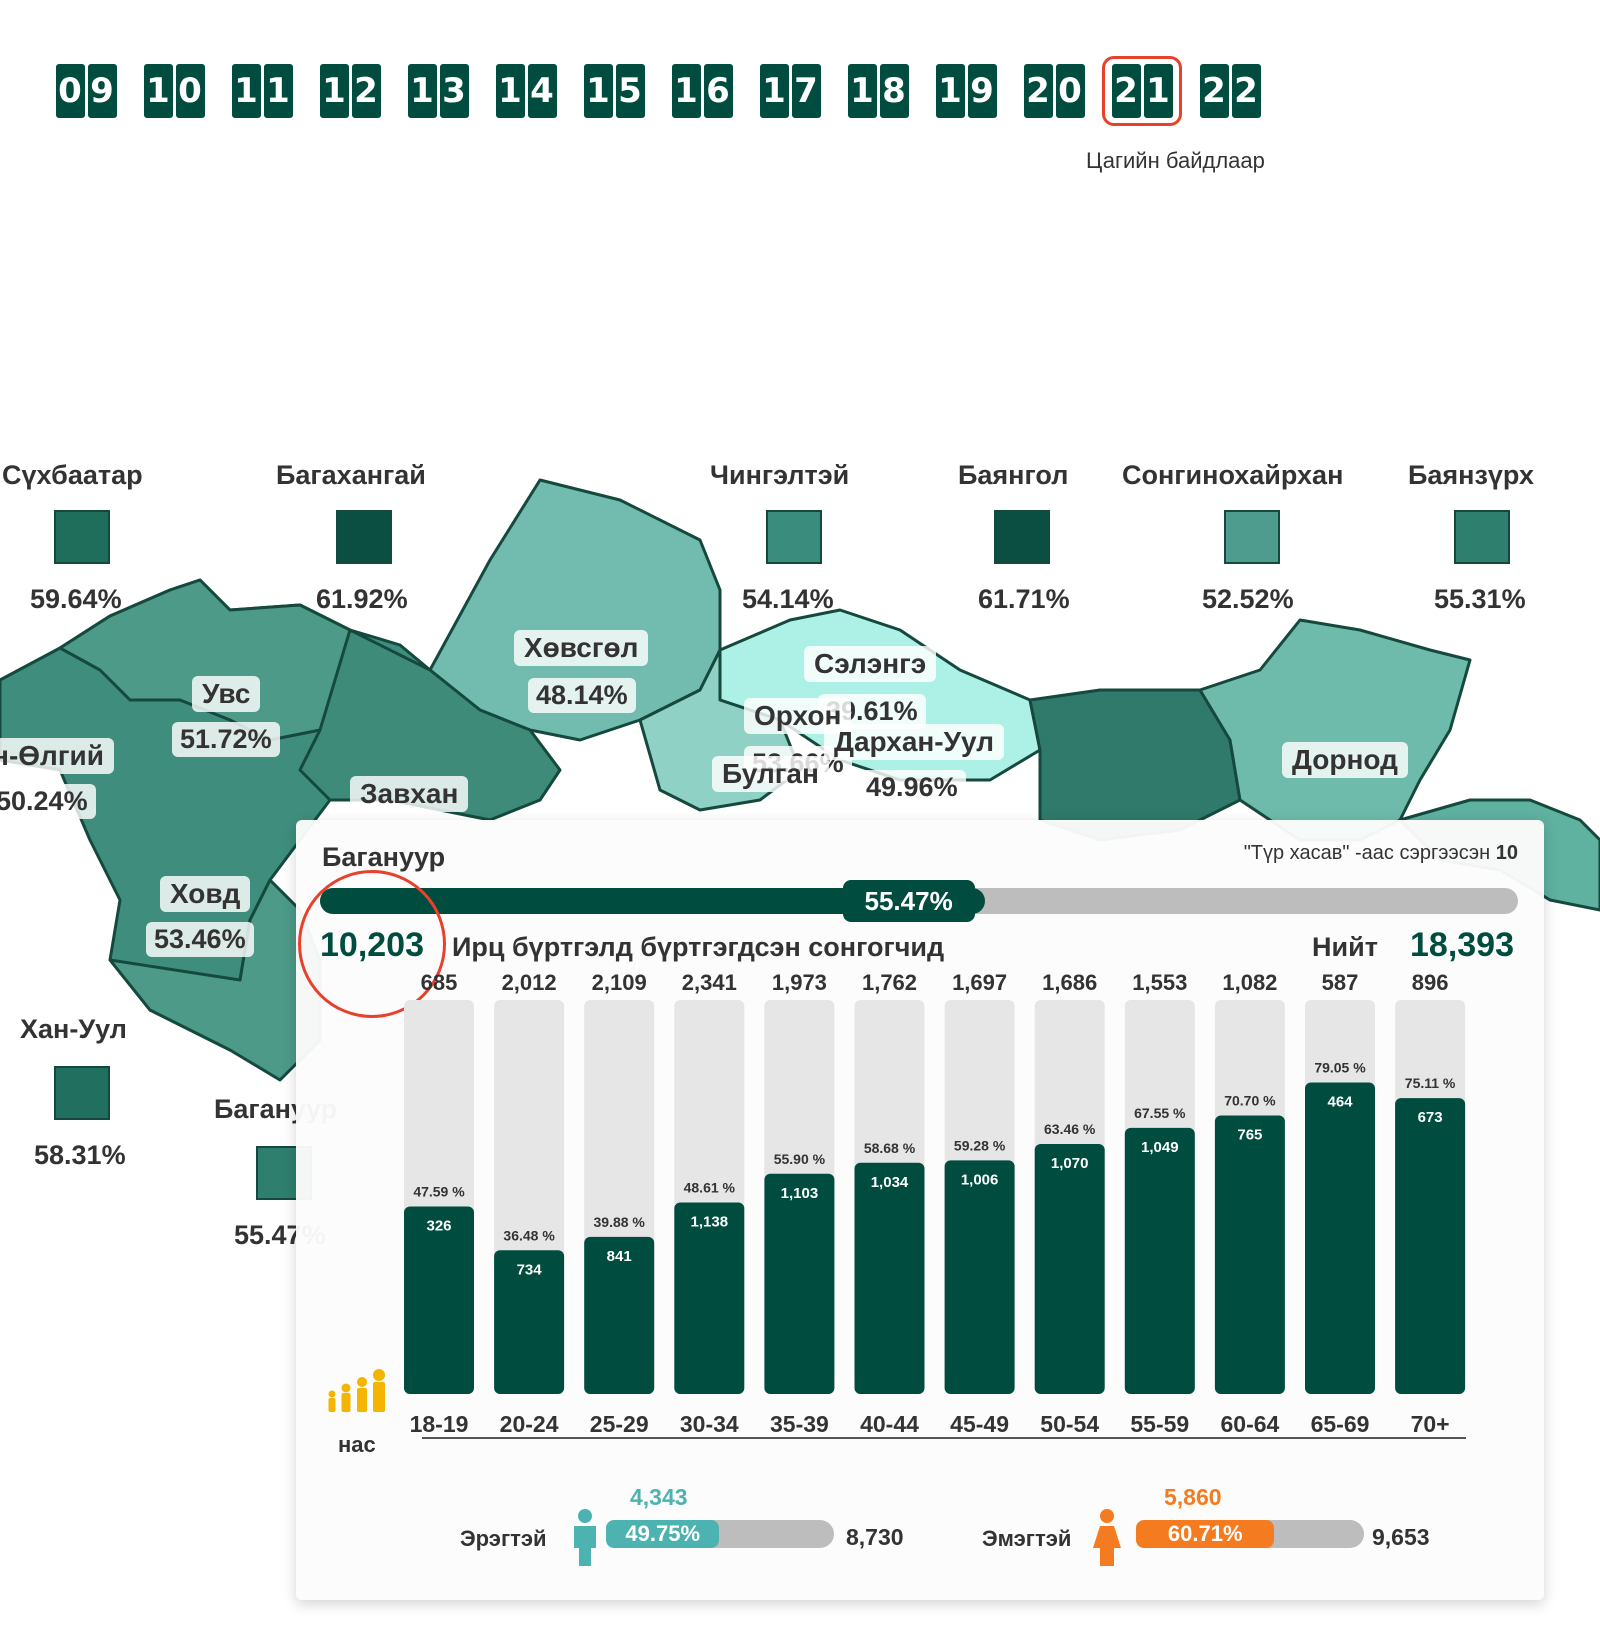  I want to click on age-category-label: 65-69, so click(1340, 1424).